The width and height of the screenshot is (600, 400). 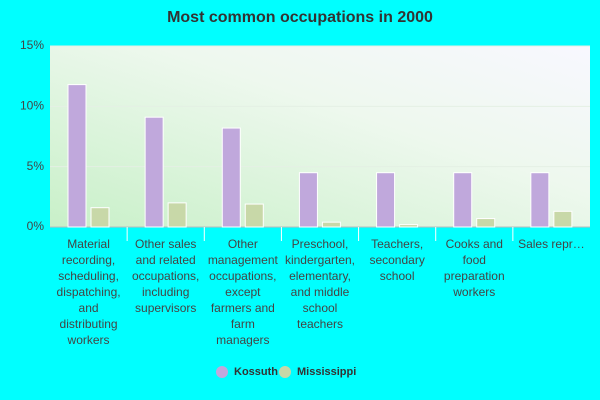 What do you see at coordinates (32, 106) in the screenshot?
I see `y-tick-label: 10%` at bounding box center [32, 106].